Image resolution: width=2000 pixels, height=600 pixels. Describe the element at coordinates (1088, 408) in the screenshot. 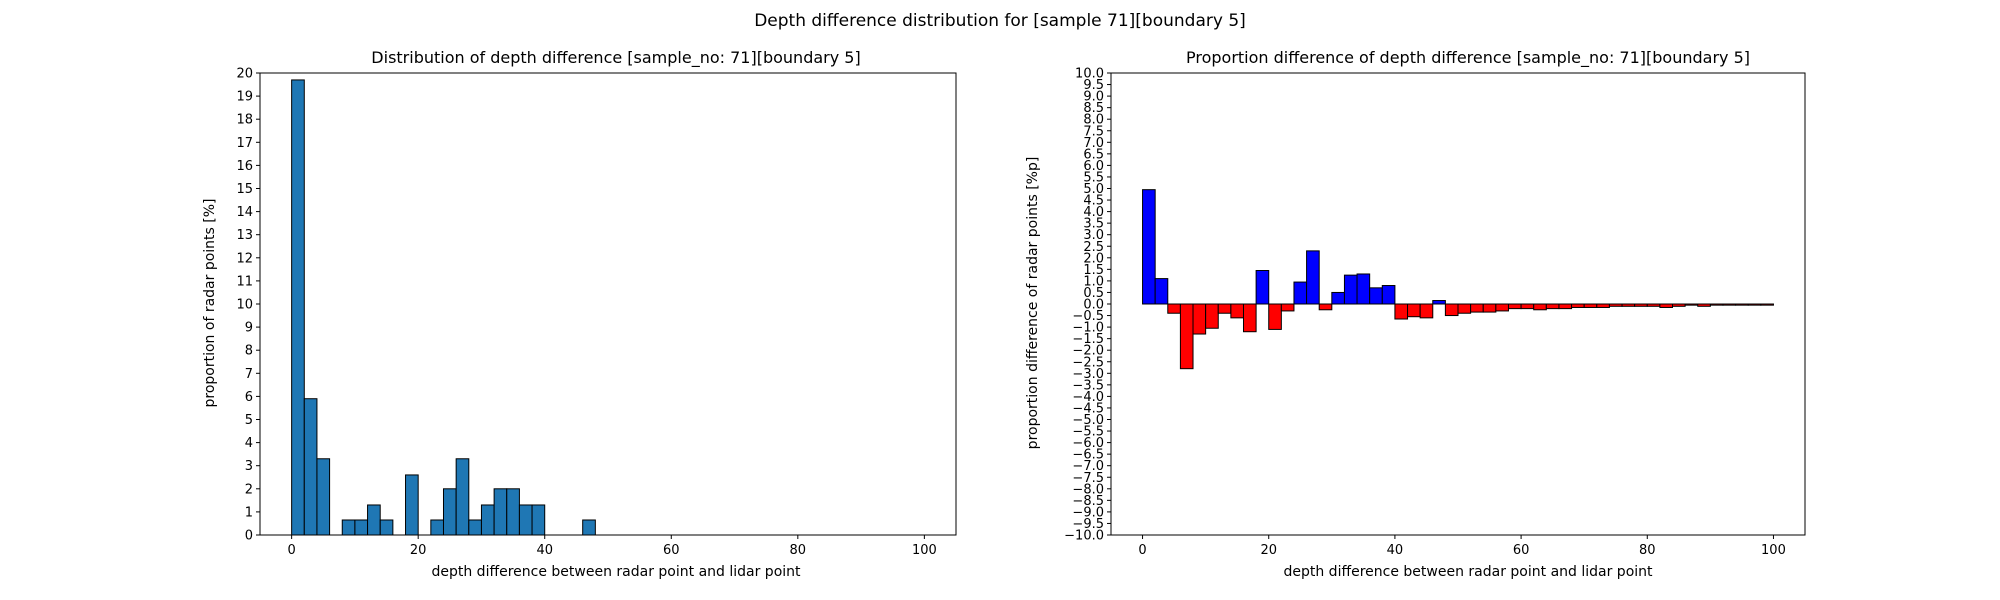

I see `proportion-difference-ytick-label: −4.5` at that location.